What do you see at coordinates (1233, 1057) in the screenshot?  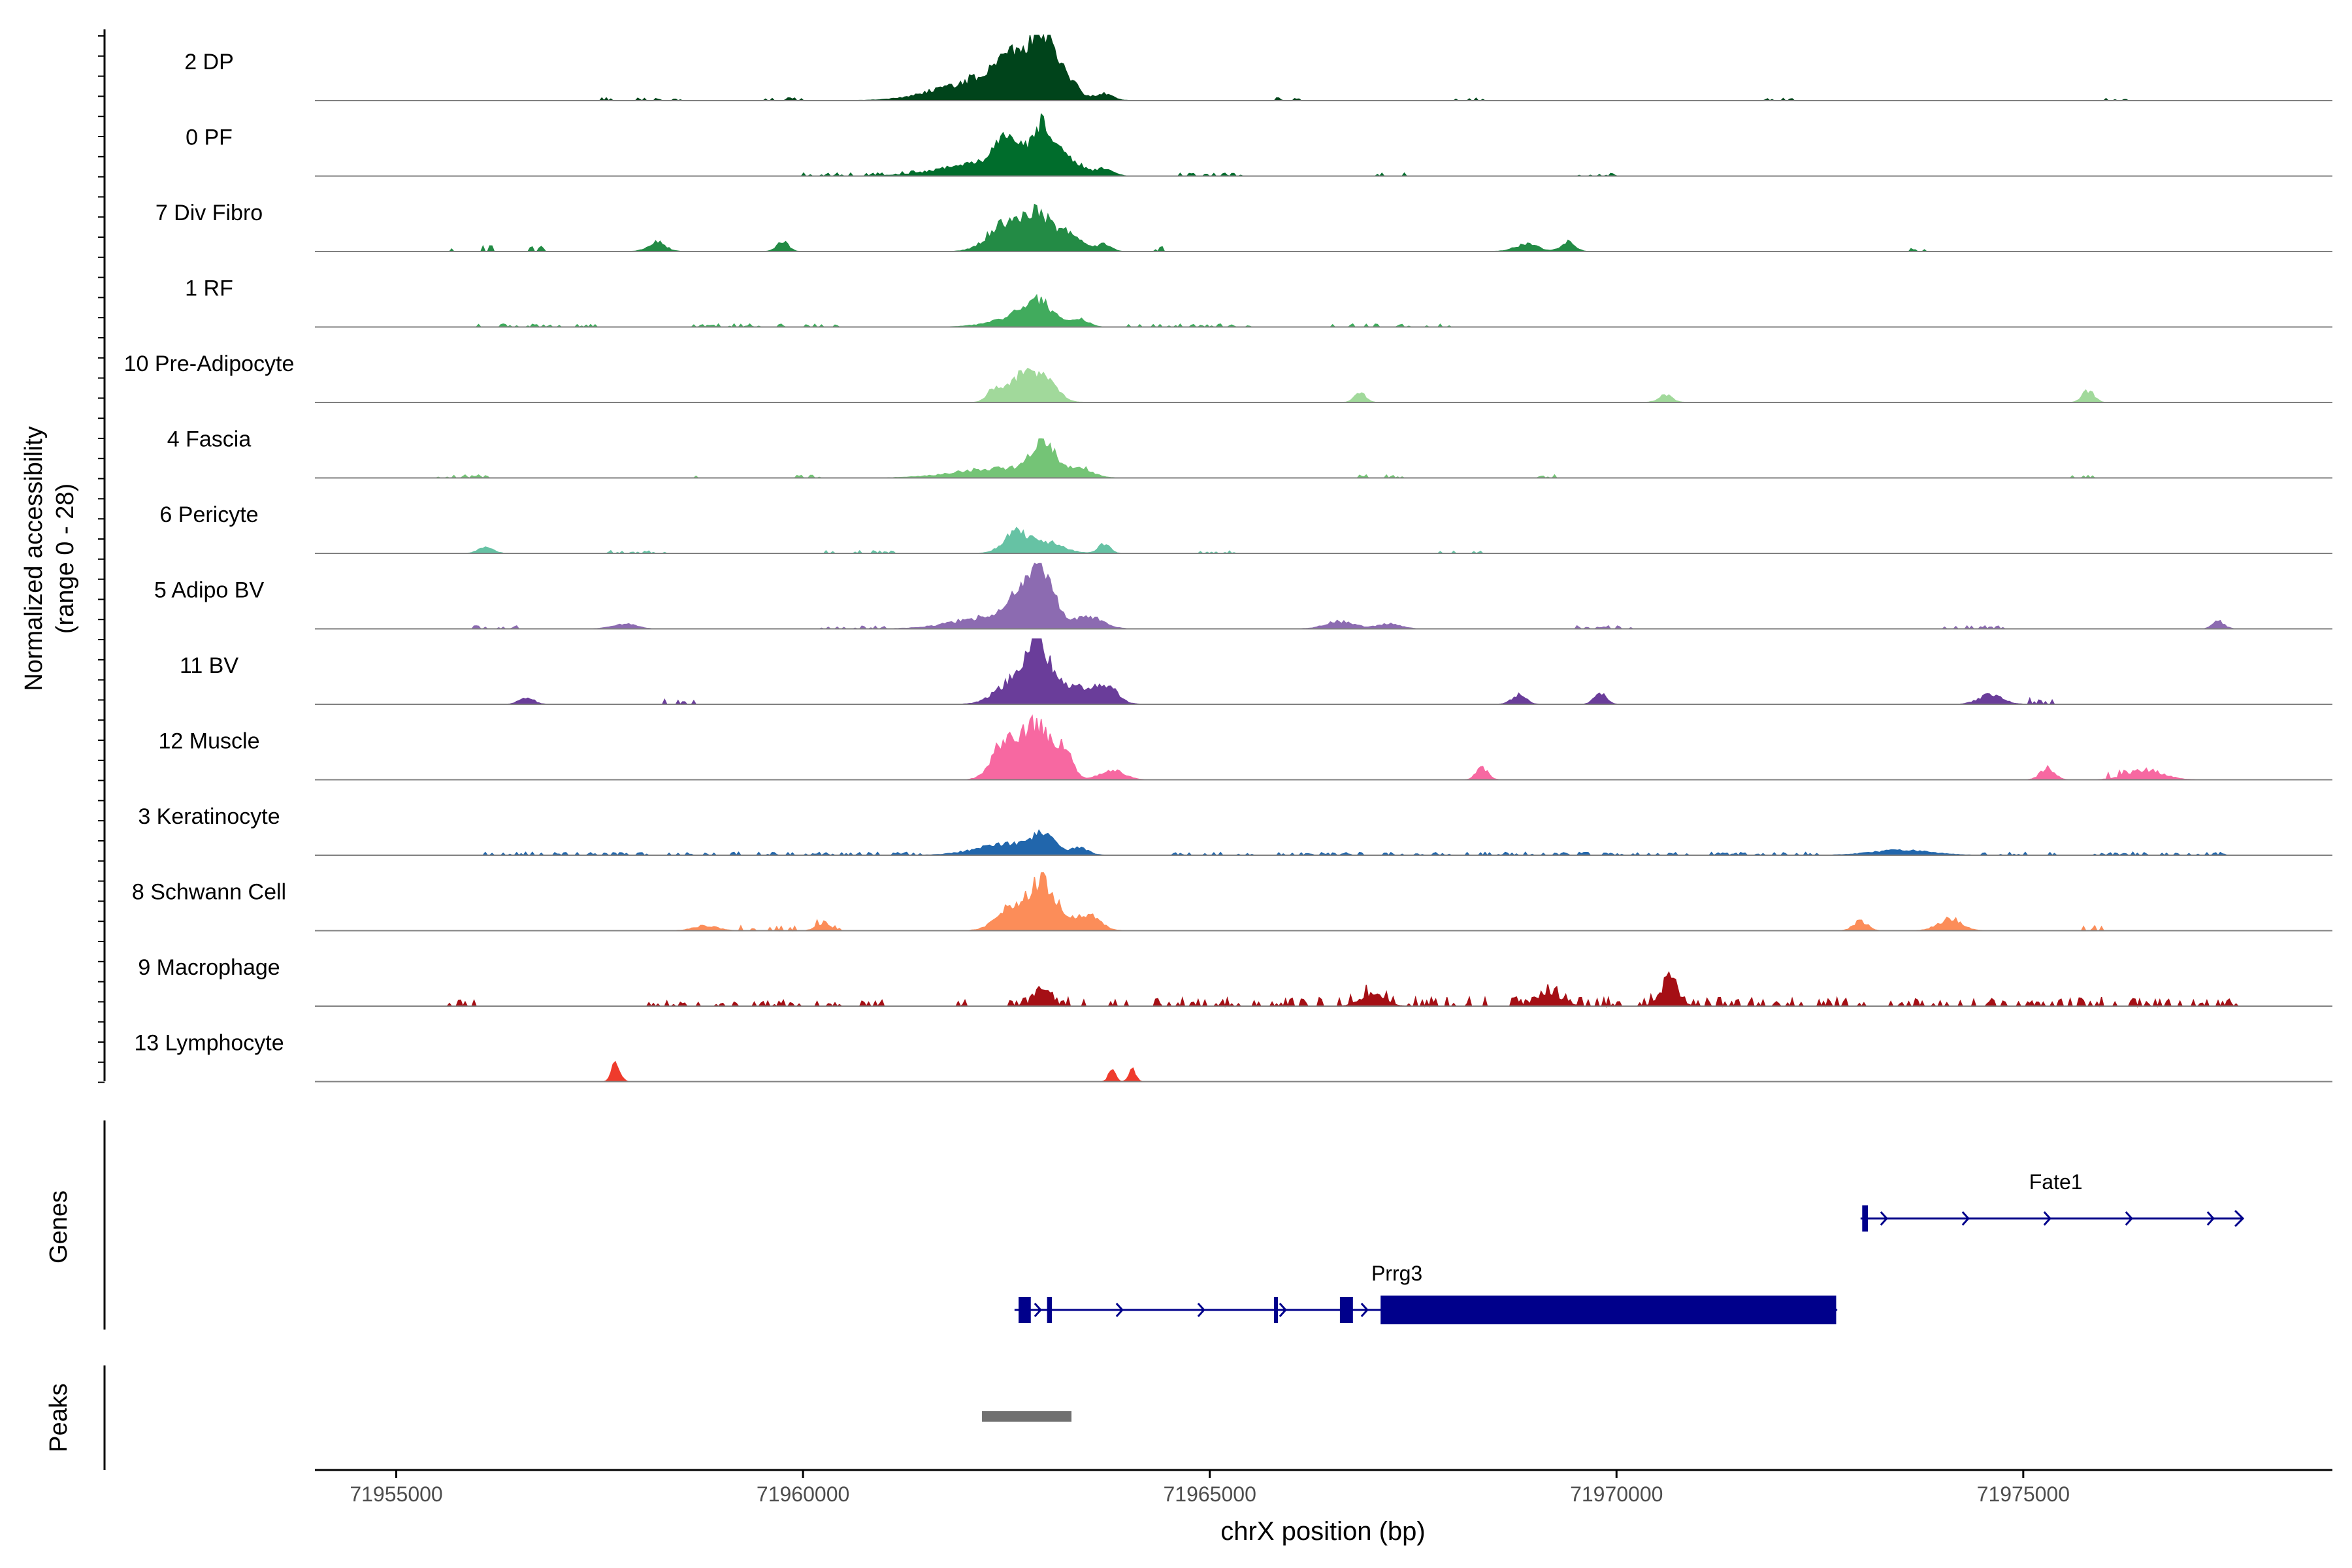 I see `track-13-lymphocyte: 13 Lymphocyte` at bounding box center [1233, 1057].